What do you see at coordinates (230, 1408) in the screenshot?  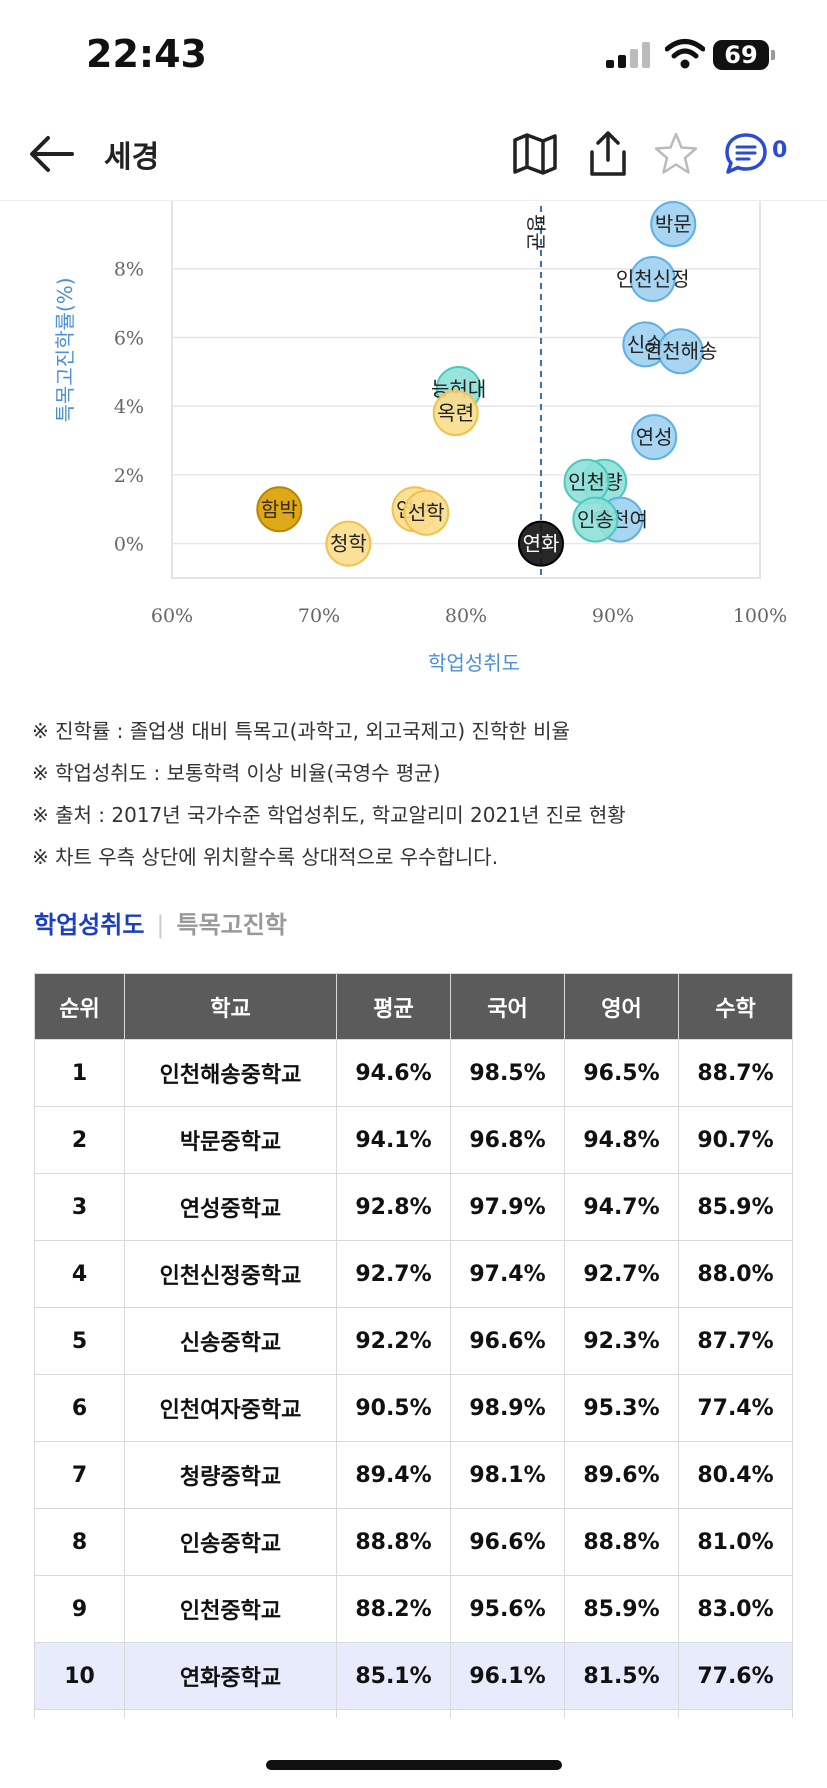 I see `school-cell: 인천여자중학교` at bounding box center [230, 1408].